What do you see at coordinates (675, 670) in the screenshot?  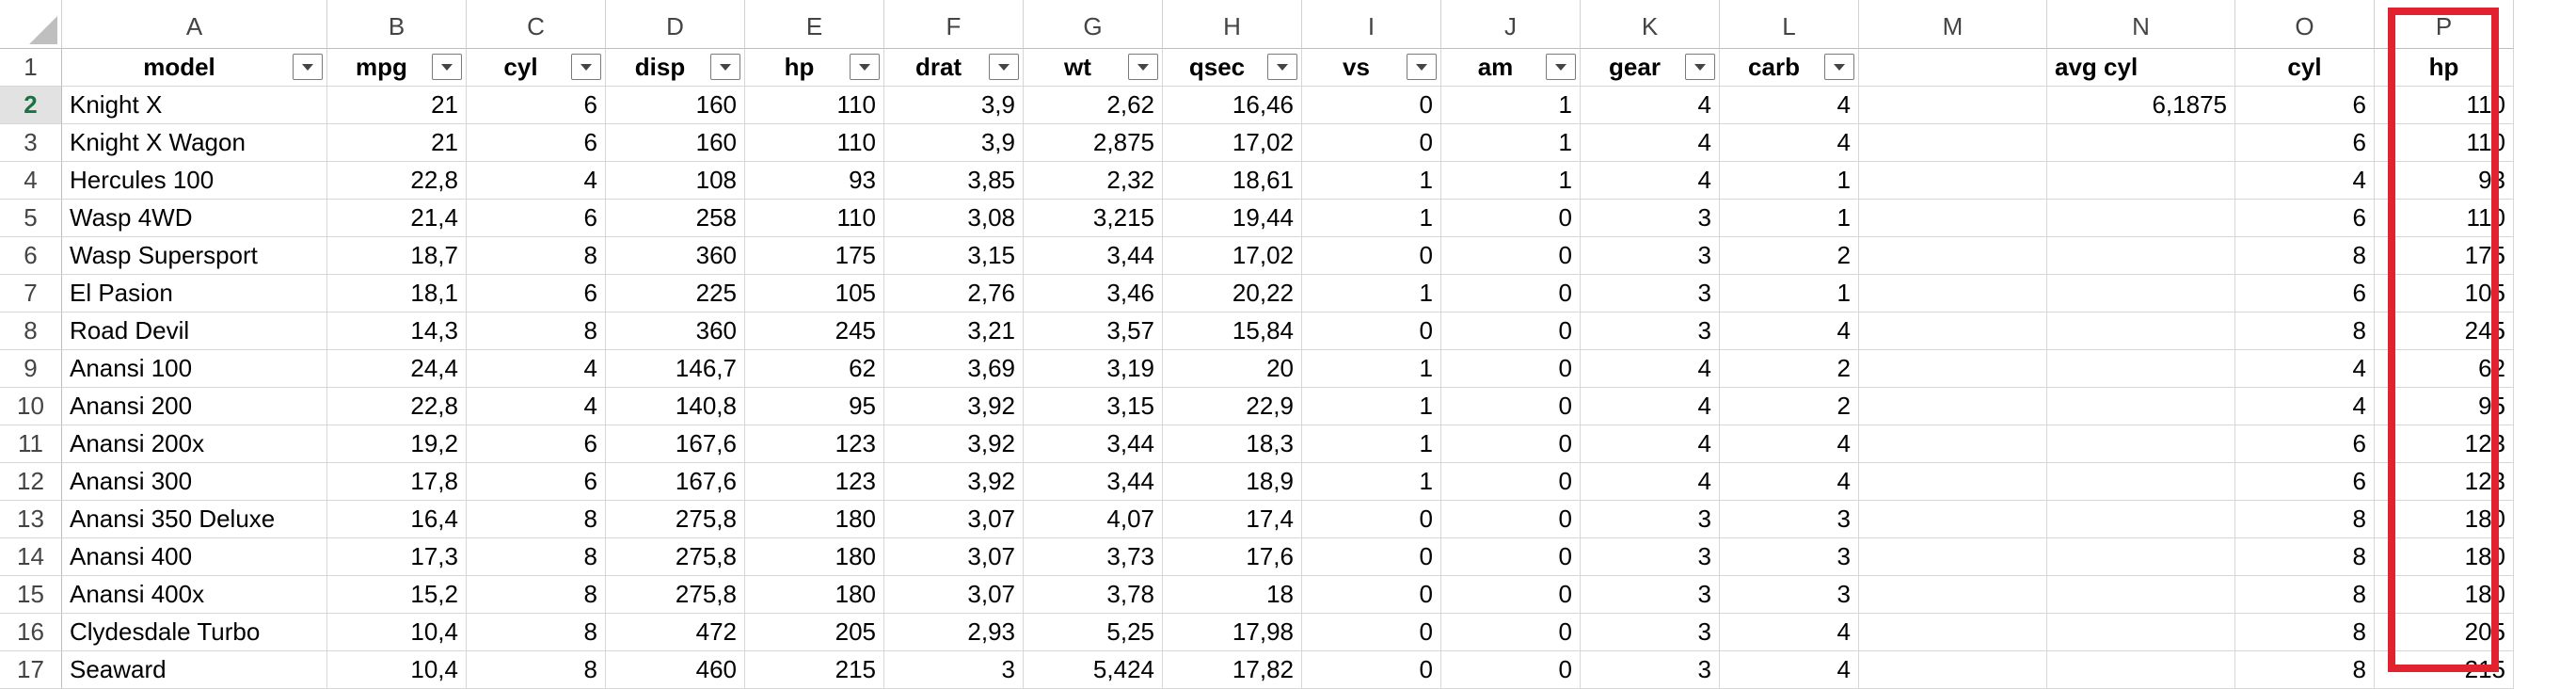 I see `cell-disp: 460` at bounding box center [675, 670].